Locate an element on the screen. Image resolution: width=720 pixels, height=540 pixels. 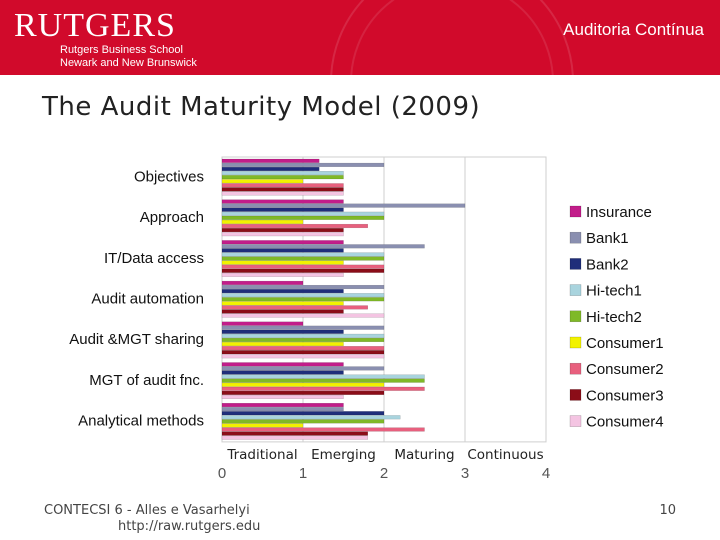
x-tick-label: 3 is located at coordinates (465, 473).